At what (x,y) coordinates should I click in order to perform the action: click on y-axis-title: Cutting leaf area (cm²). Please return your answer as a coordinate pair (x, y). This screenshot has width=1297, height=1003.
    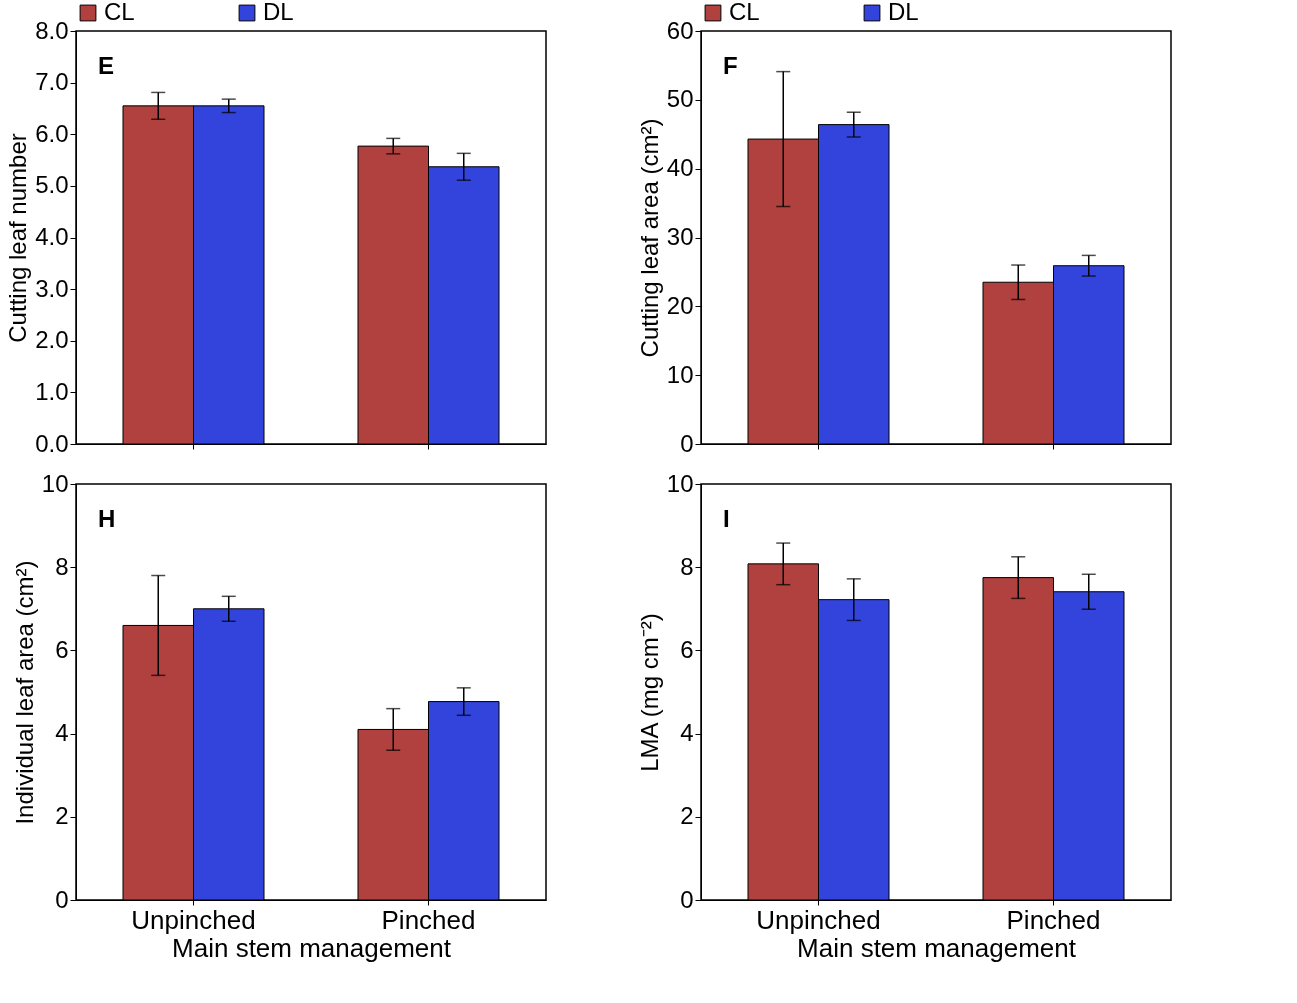
    Looking at the image, I should click on (649, 238).